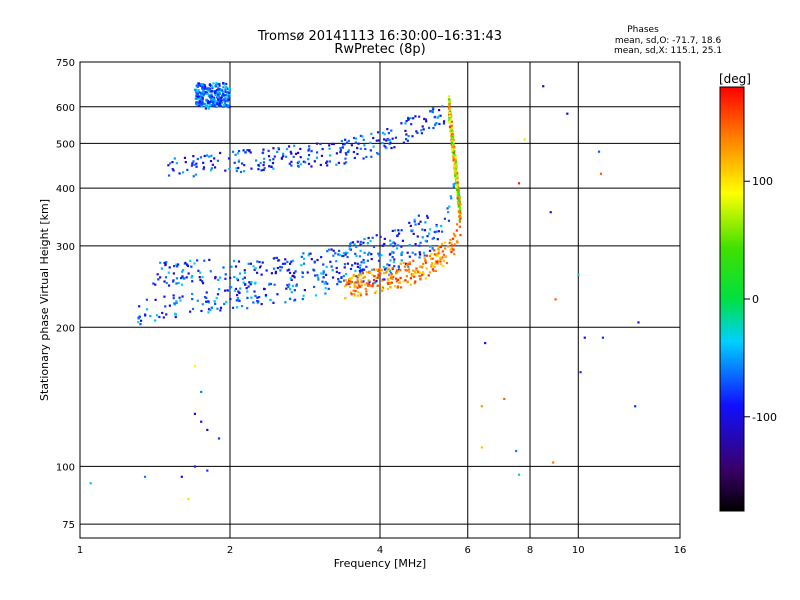  I want to click on colorbar-label: [deg], so click(735, 79).